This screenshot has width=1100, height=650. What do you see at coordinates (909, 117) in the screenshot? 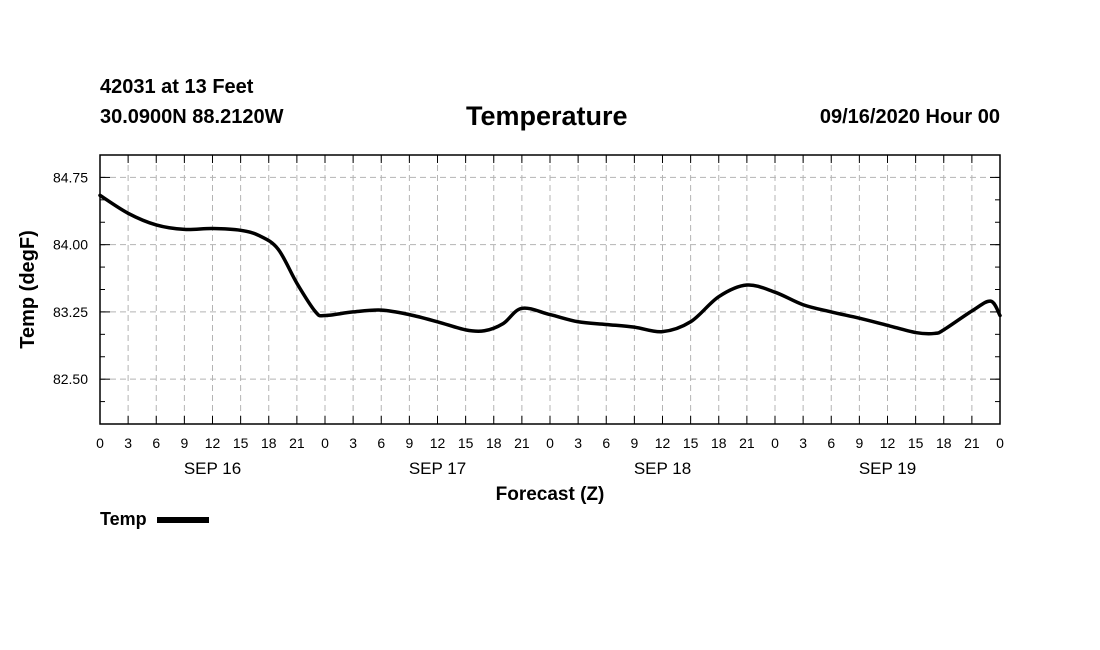
I see `forecast-datetime: 09/16/2020 Hour 00` at bounding box center [909, 117].